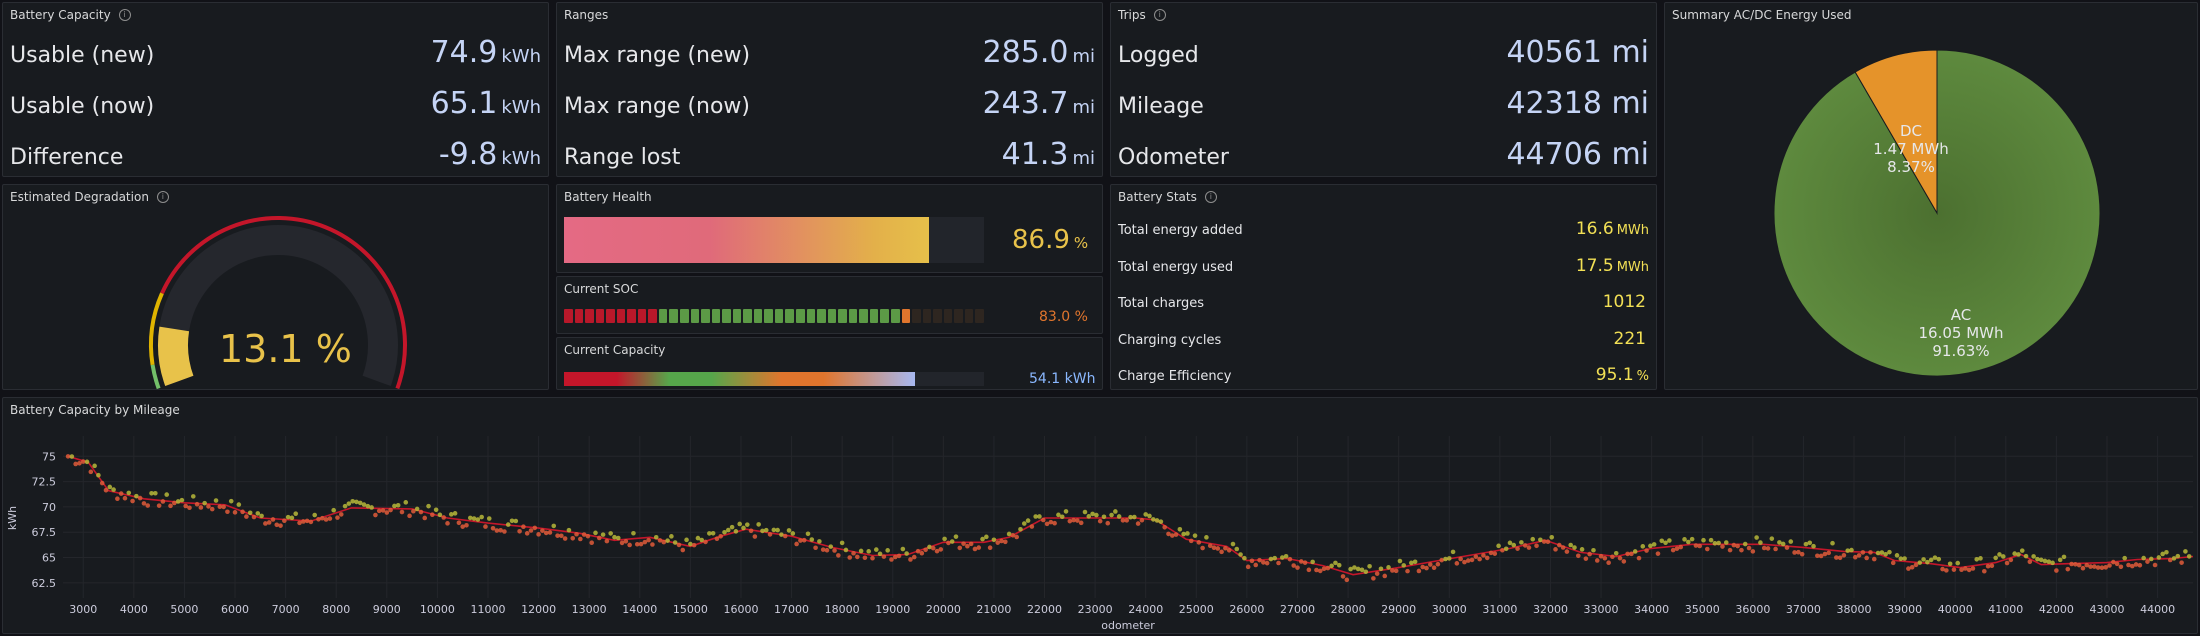 This screenshot has height=636, width=2200. I want to click on pie-slice-ac, so click(1937, 213).